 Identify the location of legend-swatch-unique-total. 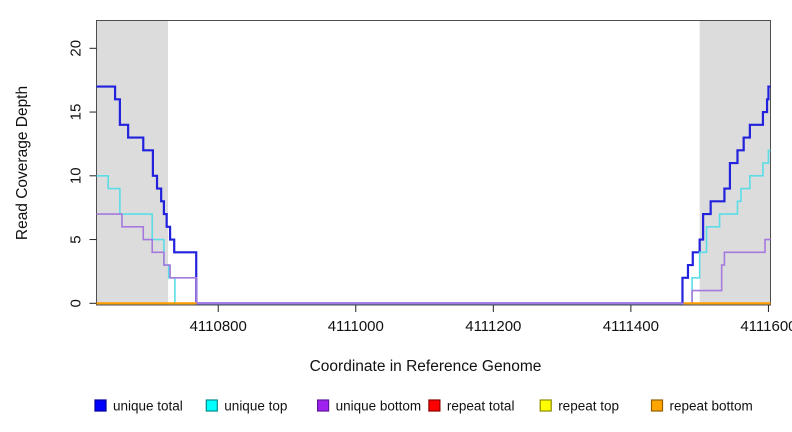
(100, 405).